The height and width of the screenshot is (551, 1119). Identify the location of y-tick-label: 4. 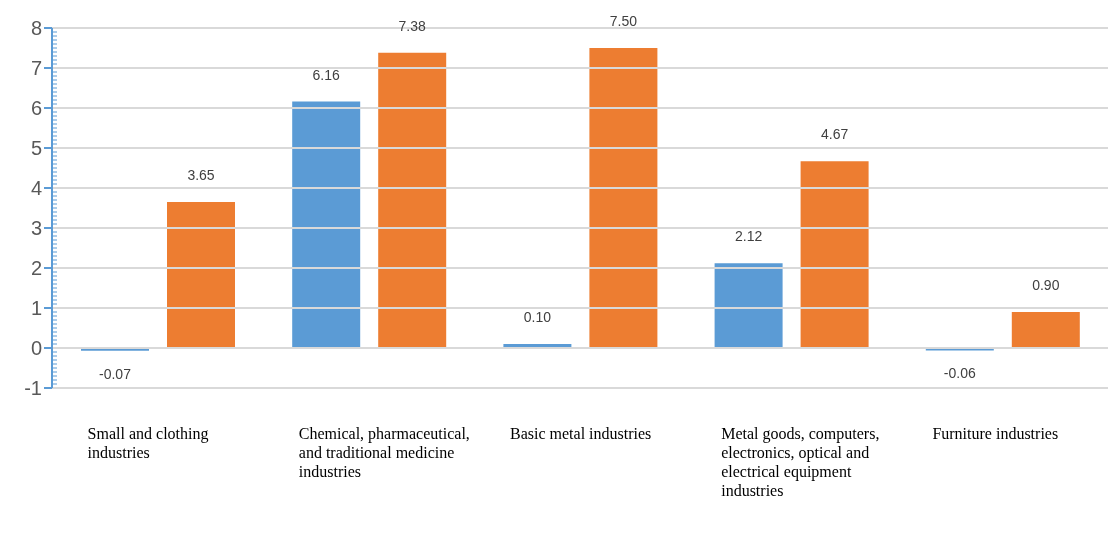
(36, 188).